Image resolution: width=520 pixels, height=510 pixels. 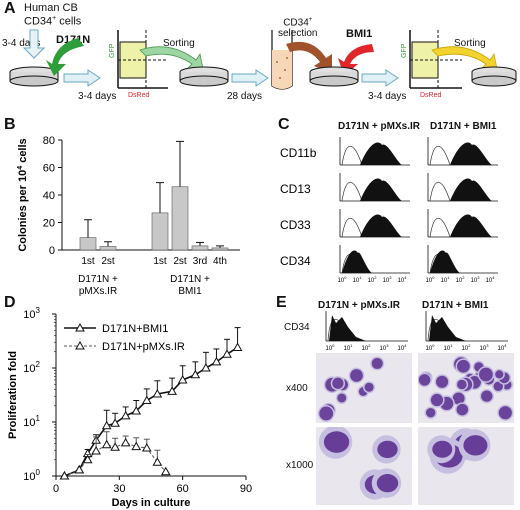 I want to click on y-tick-label: 10², so click(x=31, y=367).